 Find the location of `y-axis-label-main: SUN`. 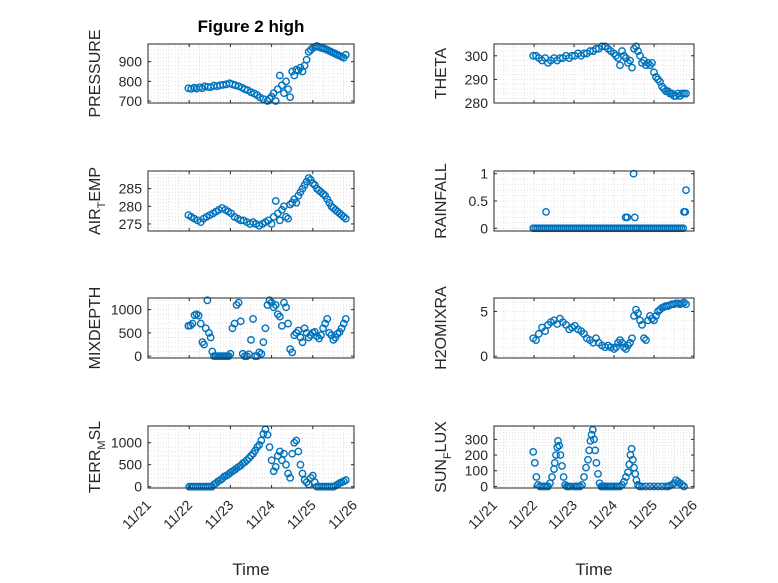

y-axis-label-main: SUN is located at coordinates (441, 476).